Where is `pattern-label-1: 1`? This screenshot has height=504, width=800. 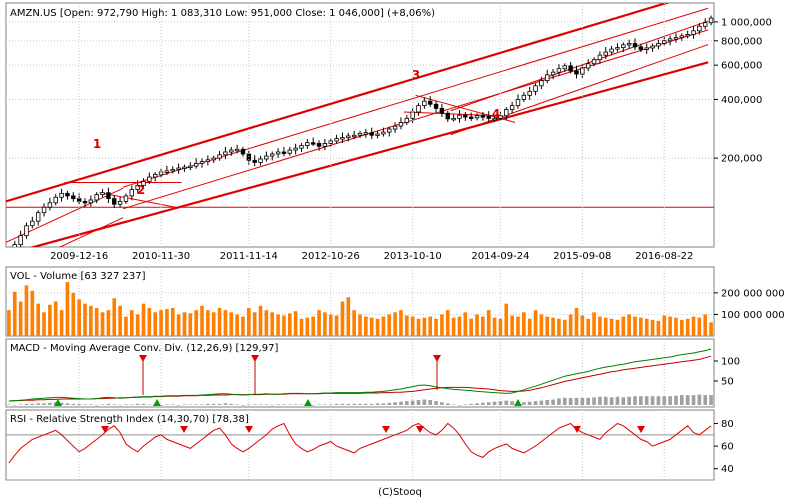 pattern-label-1: 1 is located at coordinates (97, 144).